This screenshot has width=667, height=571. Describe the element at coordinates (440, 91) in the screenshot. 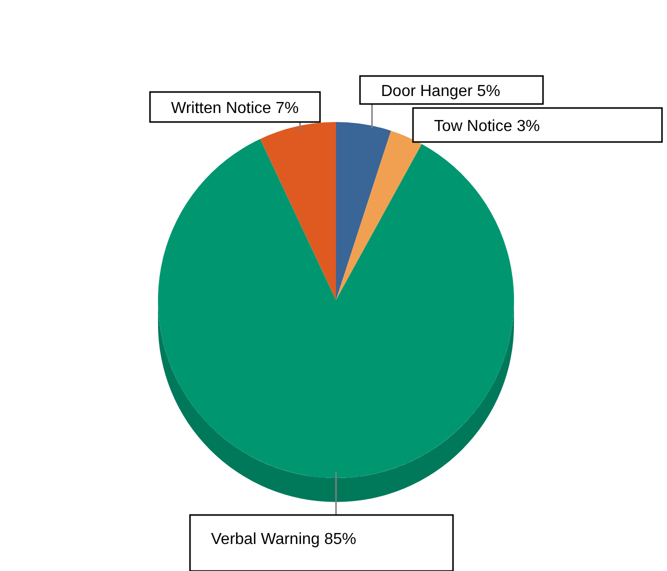

I see `slice-label: Door Hanger 5%` at that location.